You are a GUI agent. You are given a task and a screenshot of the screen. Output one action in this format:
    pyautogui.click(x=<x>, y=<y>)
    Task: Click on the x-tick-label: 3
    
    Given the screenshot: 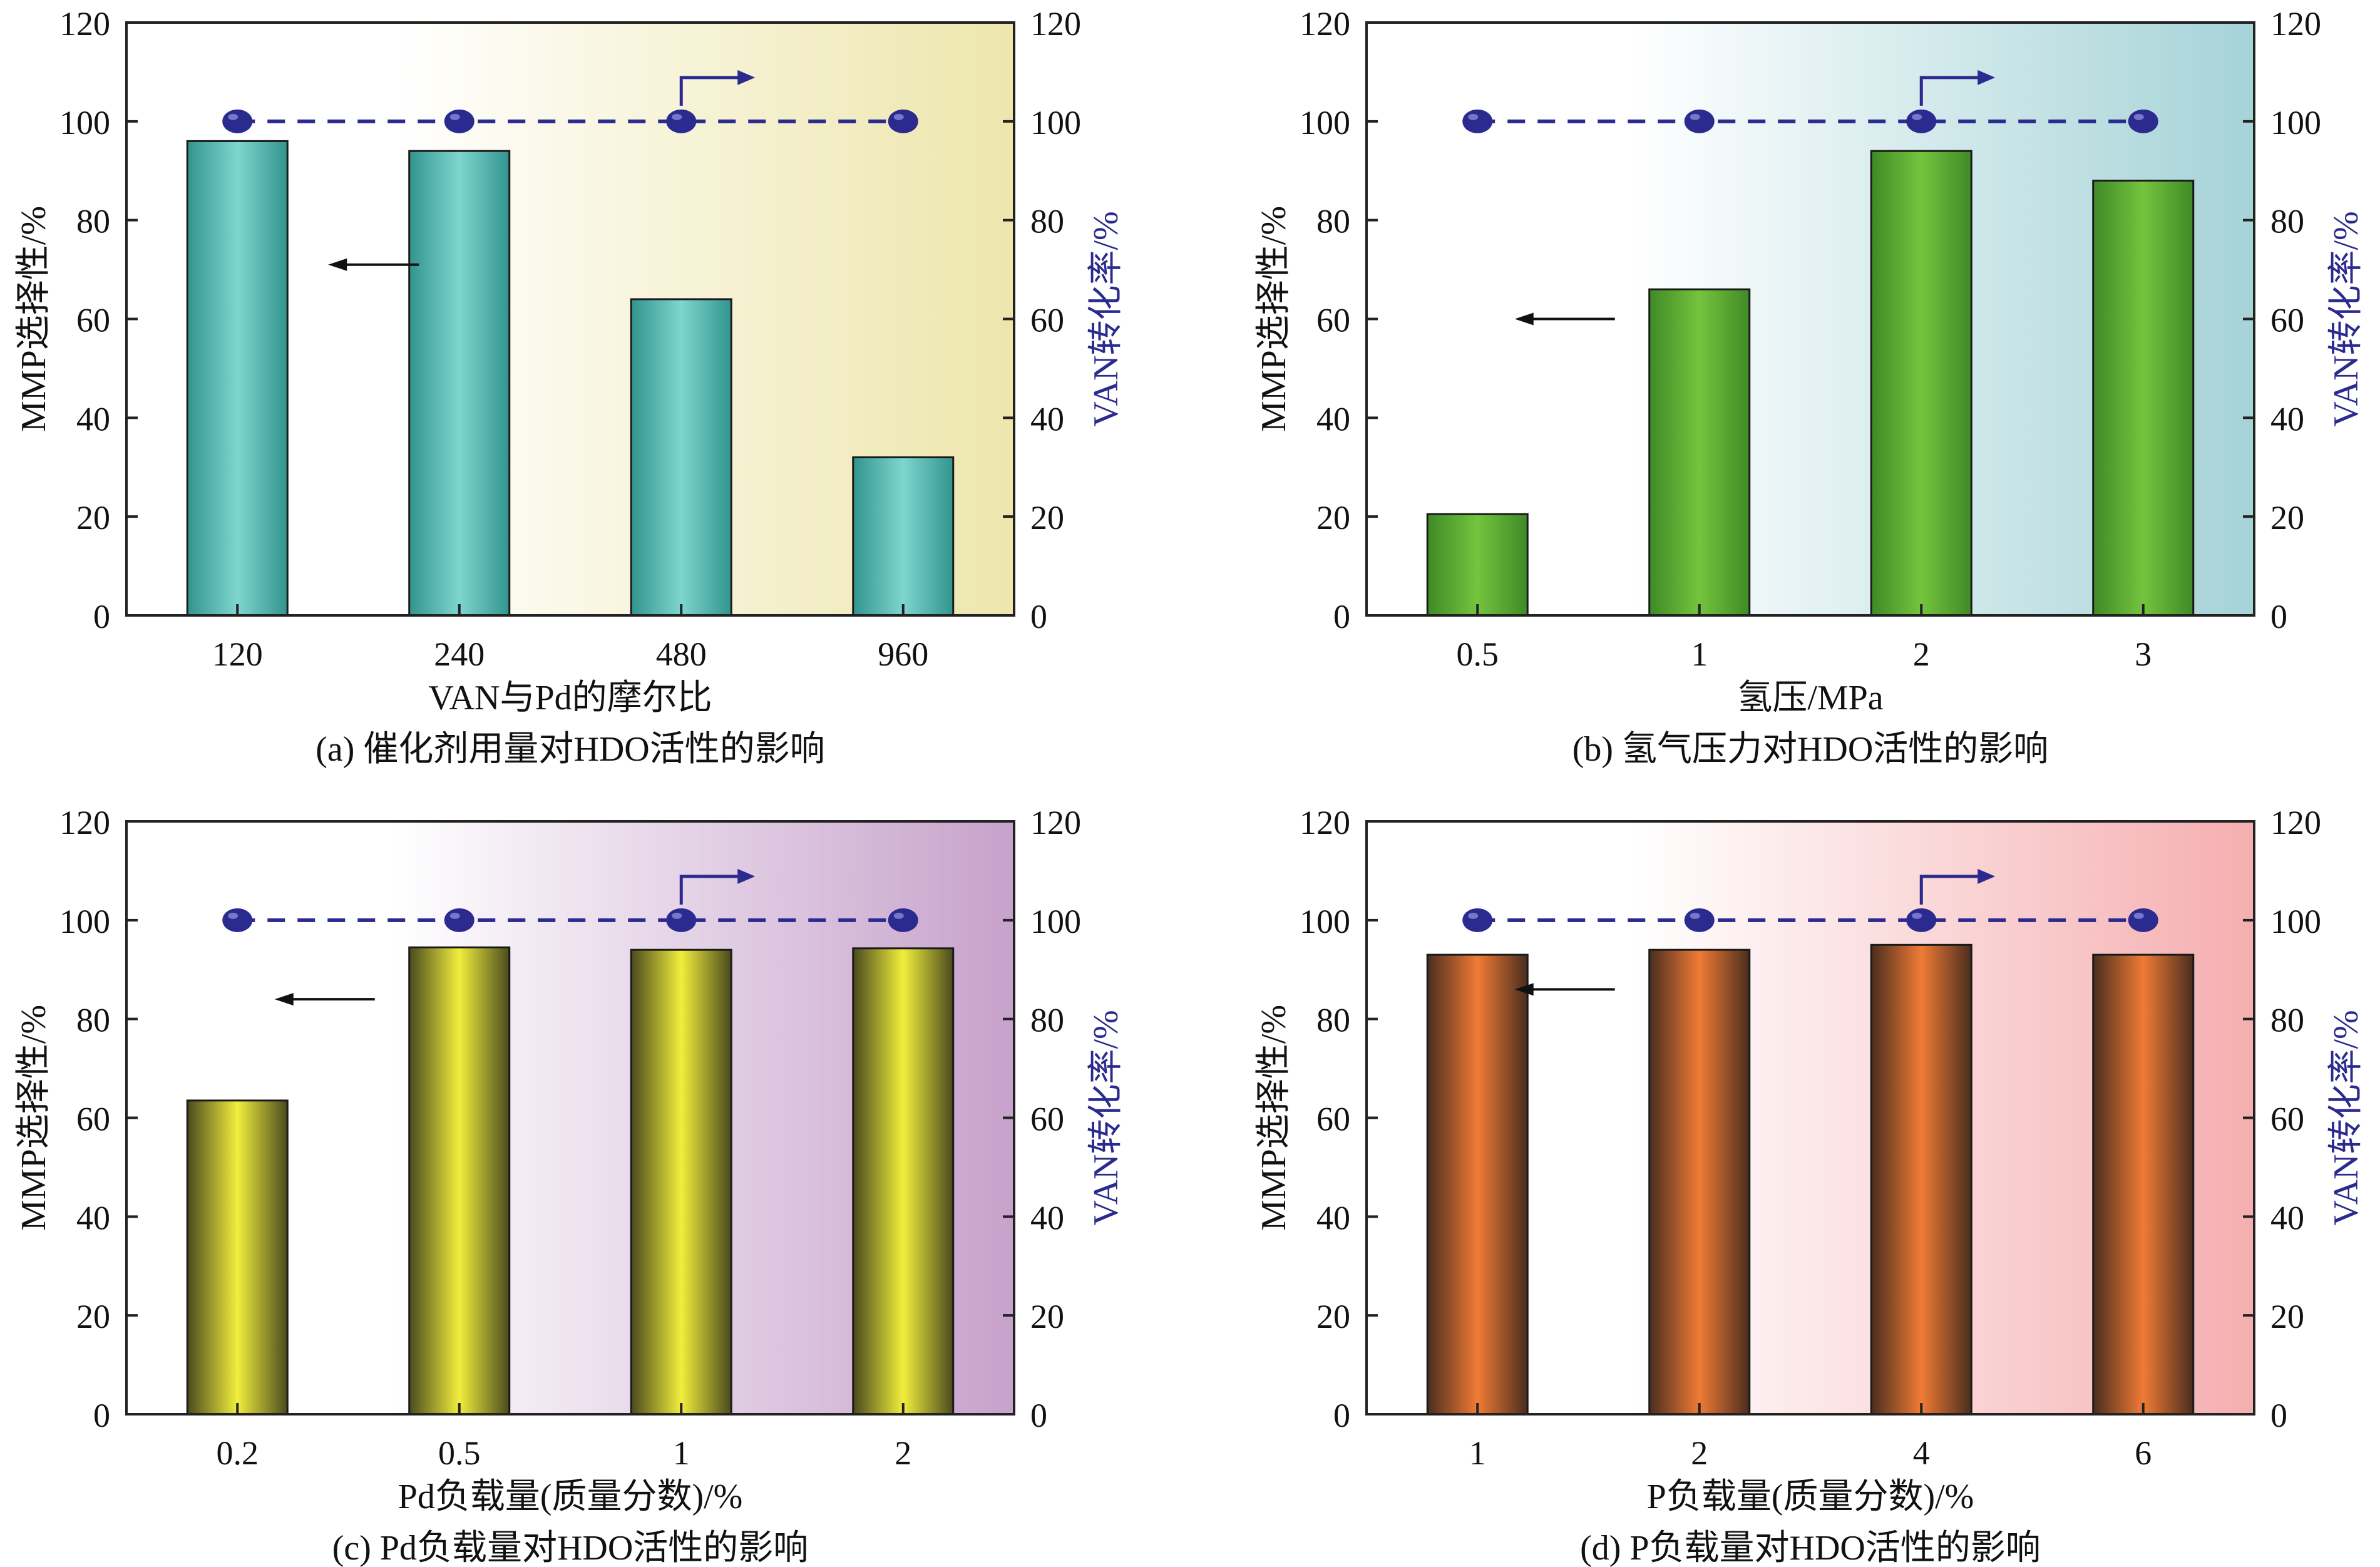 What is the action you would take?
    pyautogui.click(x=2143, y=654)
    